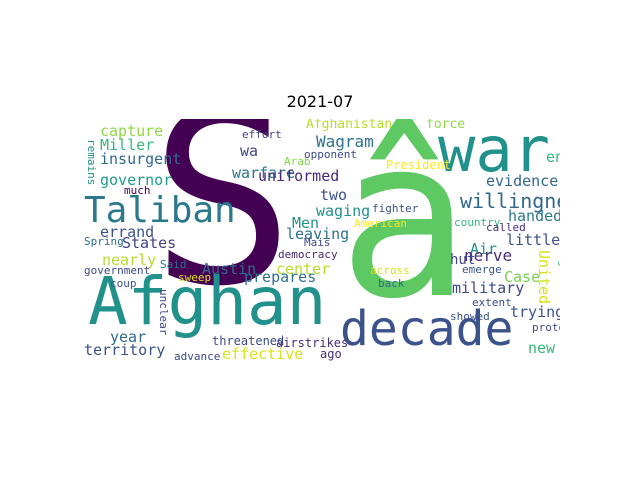 The height and width of the screenshot is (480, 640). What do you see at coordinates (488, 288) in the screenshot?
I see `word: military` at bounding box center [488, 288].